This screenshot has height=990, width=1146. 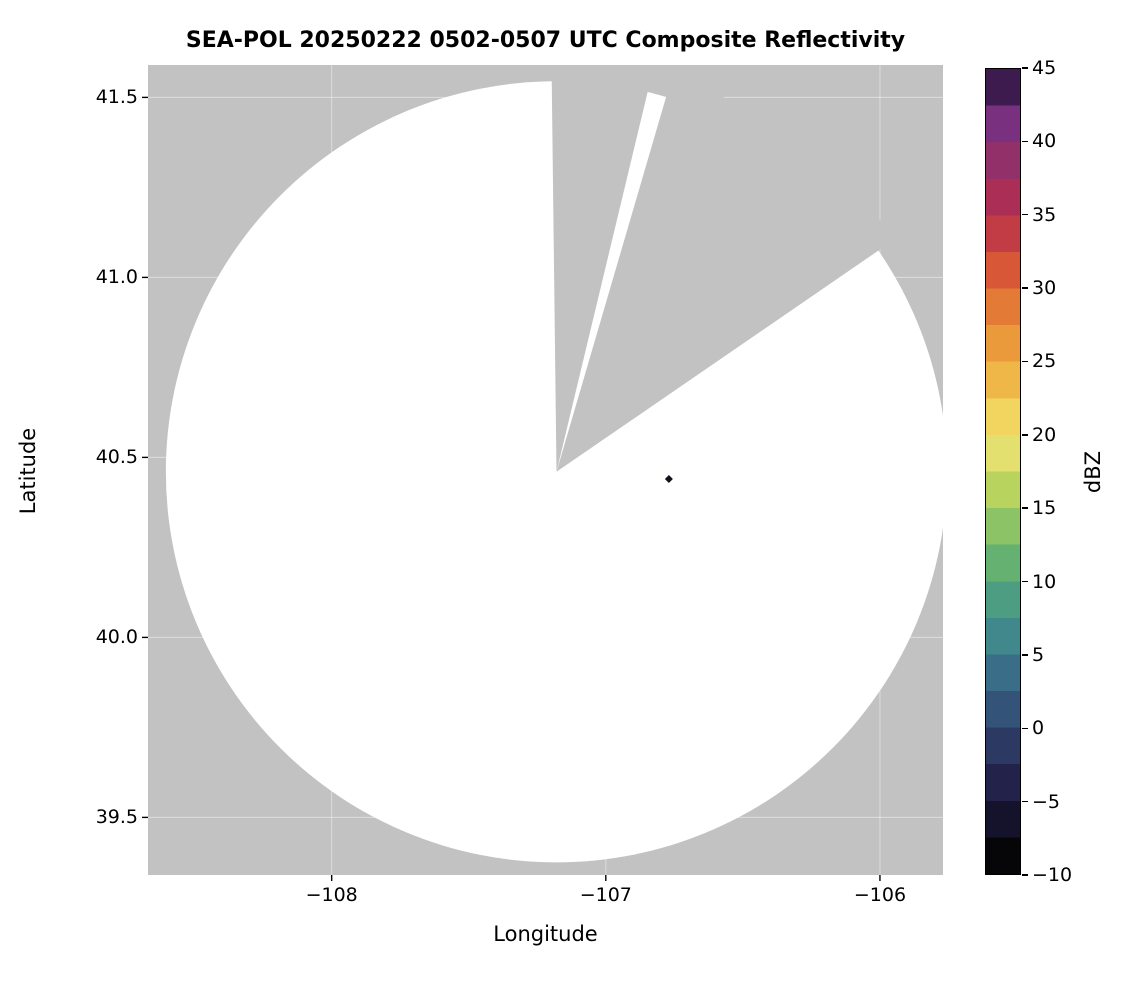 What do you see at coordinates (1093, 472) in the screenshot?
I see `colorbar-label: dBZ` at bounding box center [1093, 472].